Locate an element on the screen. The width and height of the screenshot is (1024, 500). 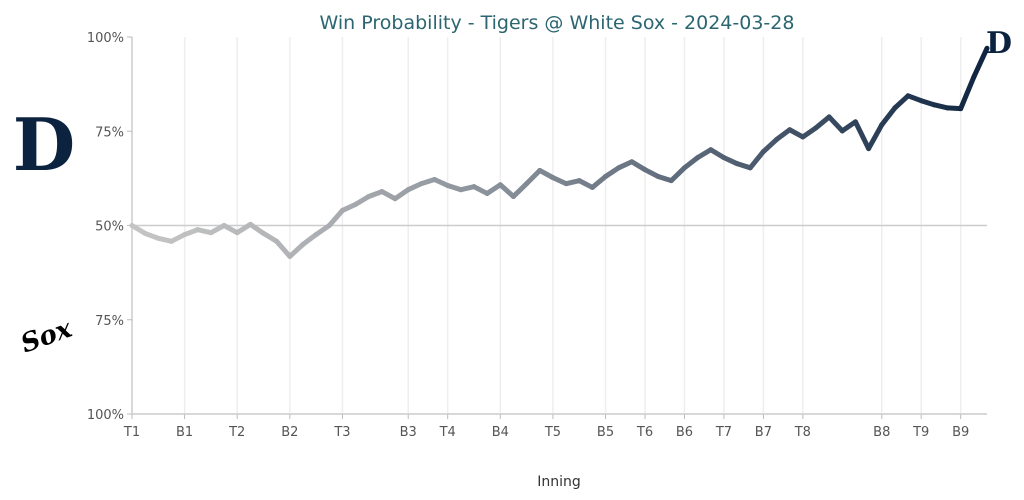
tigers-logo: D is located at coordinates (44, 144).